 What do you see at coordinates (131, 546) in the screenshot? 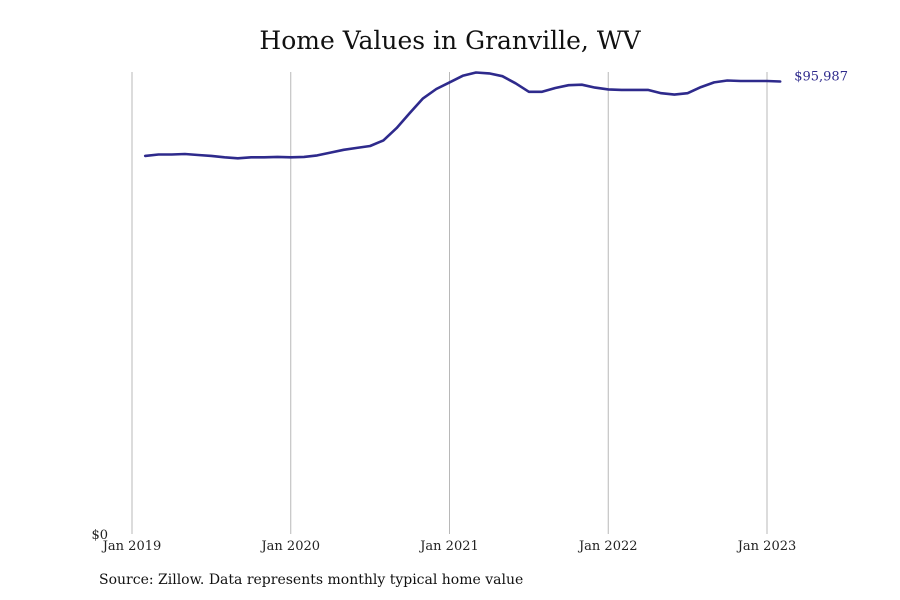
I see `x-tick-label: Jan 2019` at bounding box center [131, 546].